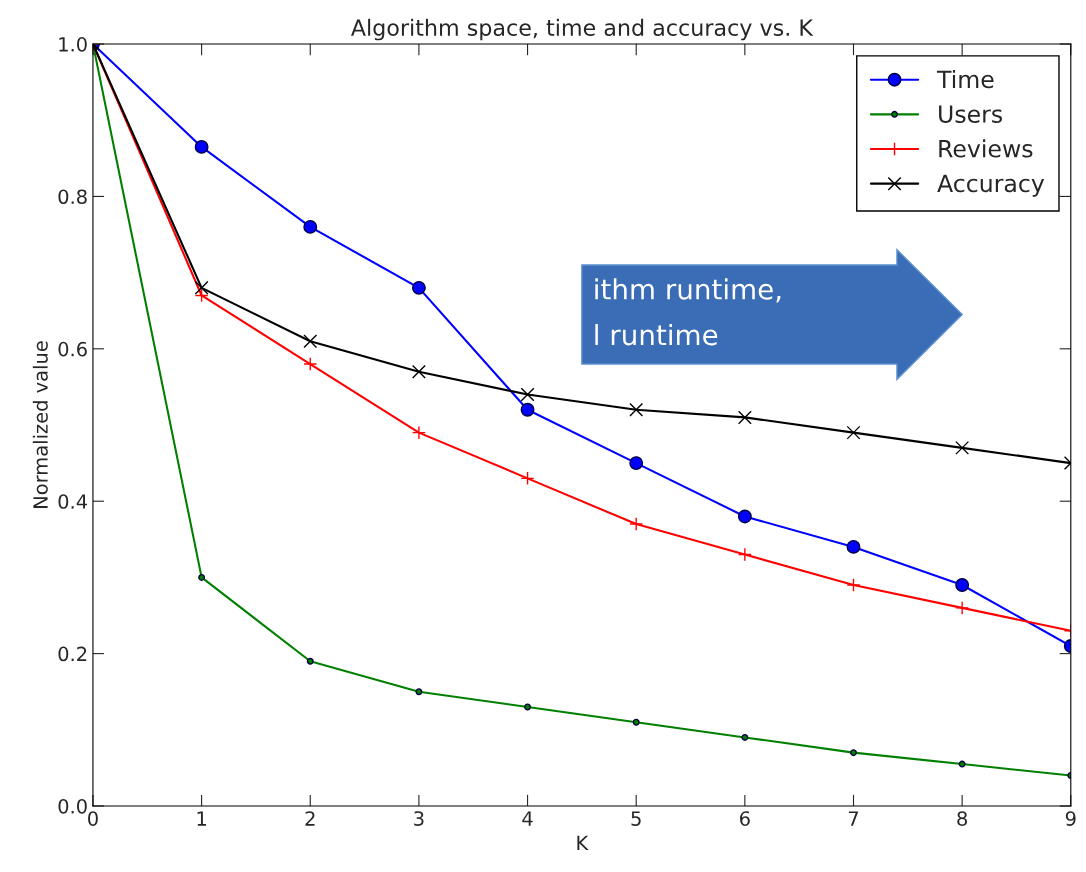 The width and height of the screenshot is (1086, 872). What do you see at coordinates (656, 334) in the screenshot?
I see `annotation: l runtime` at bounding box center [656, 334].